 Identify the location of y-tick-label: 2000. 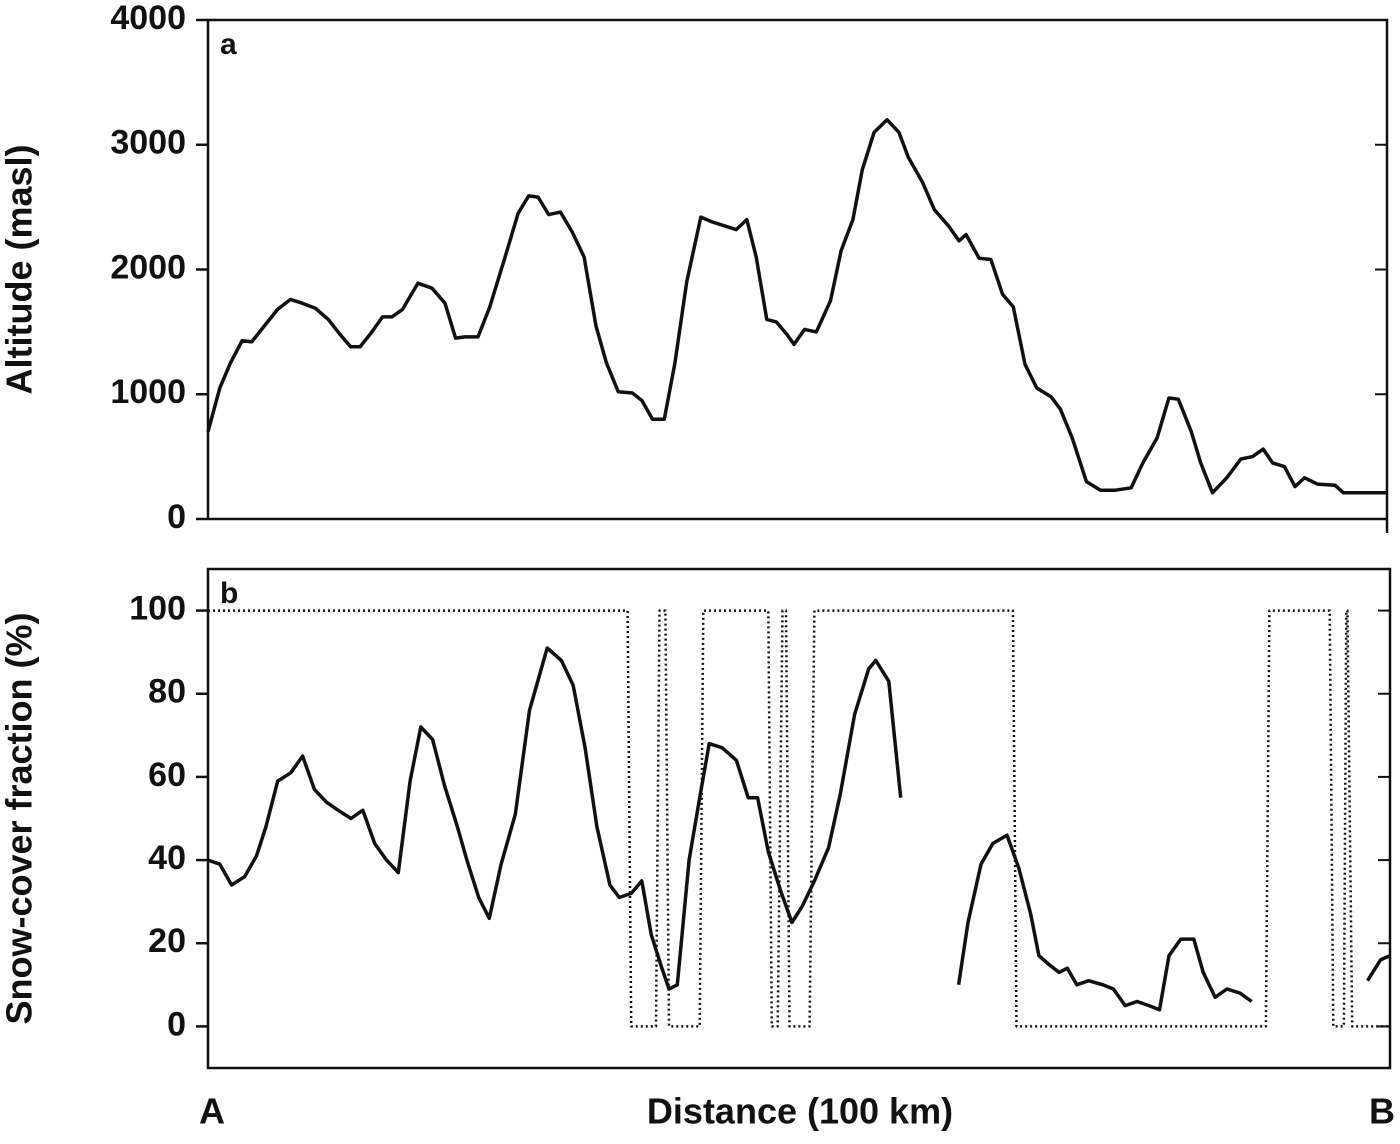
(148, 267).